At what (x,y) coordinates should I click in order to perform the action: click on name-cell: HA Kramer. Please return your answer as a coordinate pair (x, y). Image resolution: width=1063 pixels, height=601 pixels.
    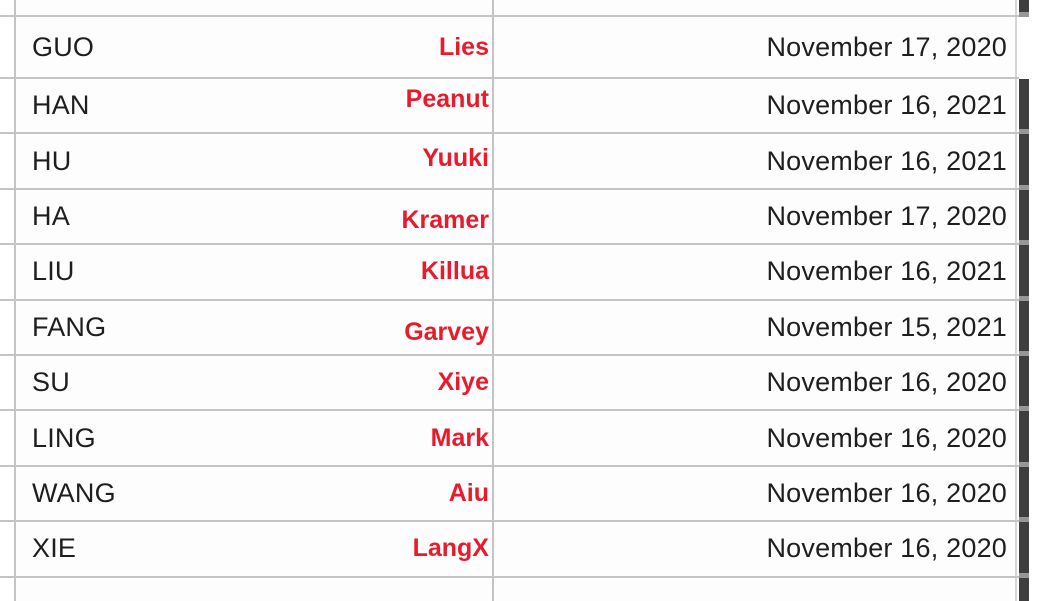
    Looking at the image, I should click on (255, 216).